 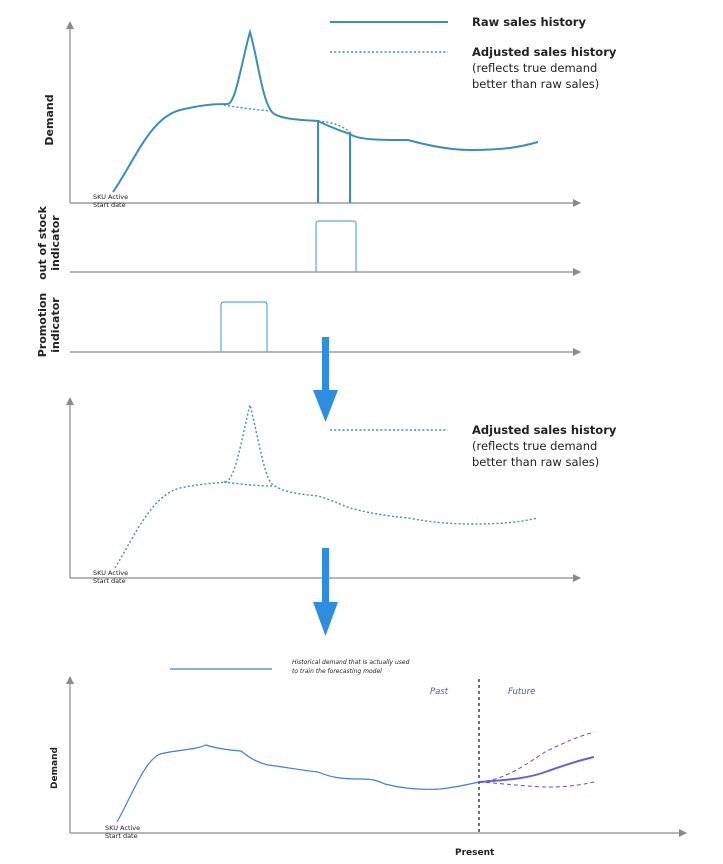 What do you see at coordinates (475, 853) in the screenshot?
I see `panel5-x-label: Present` at bounding box center [475, 853].